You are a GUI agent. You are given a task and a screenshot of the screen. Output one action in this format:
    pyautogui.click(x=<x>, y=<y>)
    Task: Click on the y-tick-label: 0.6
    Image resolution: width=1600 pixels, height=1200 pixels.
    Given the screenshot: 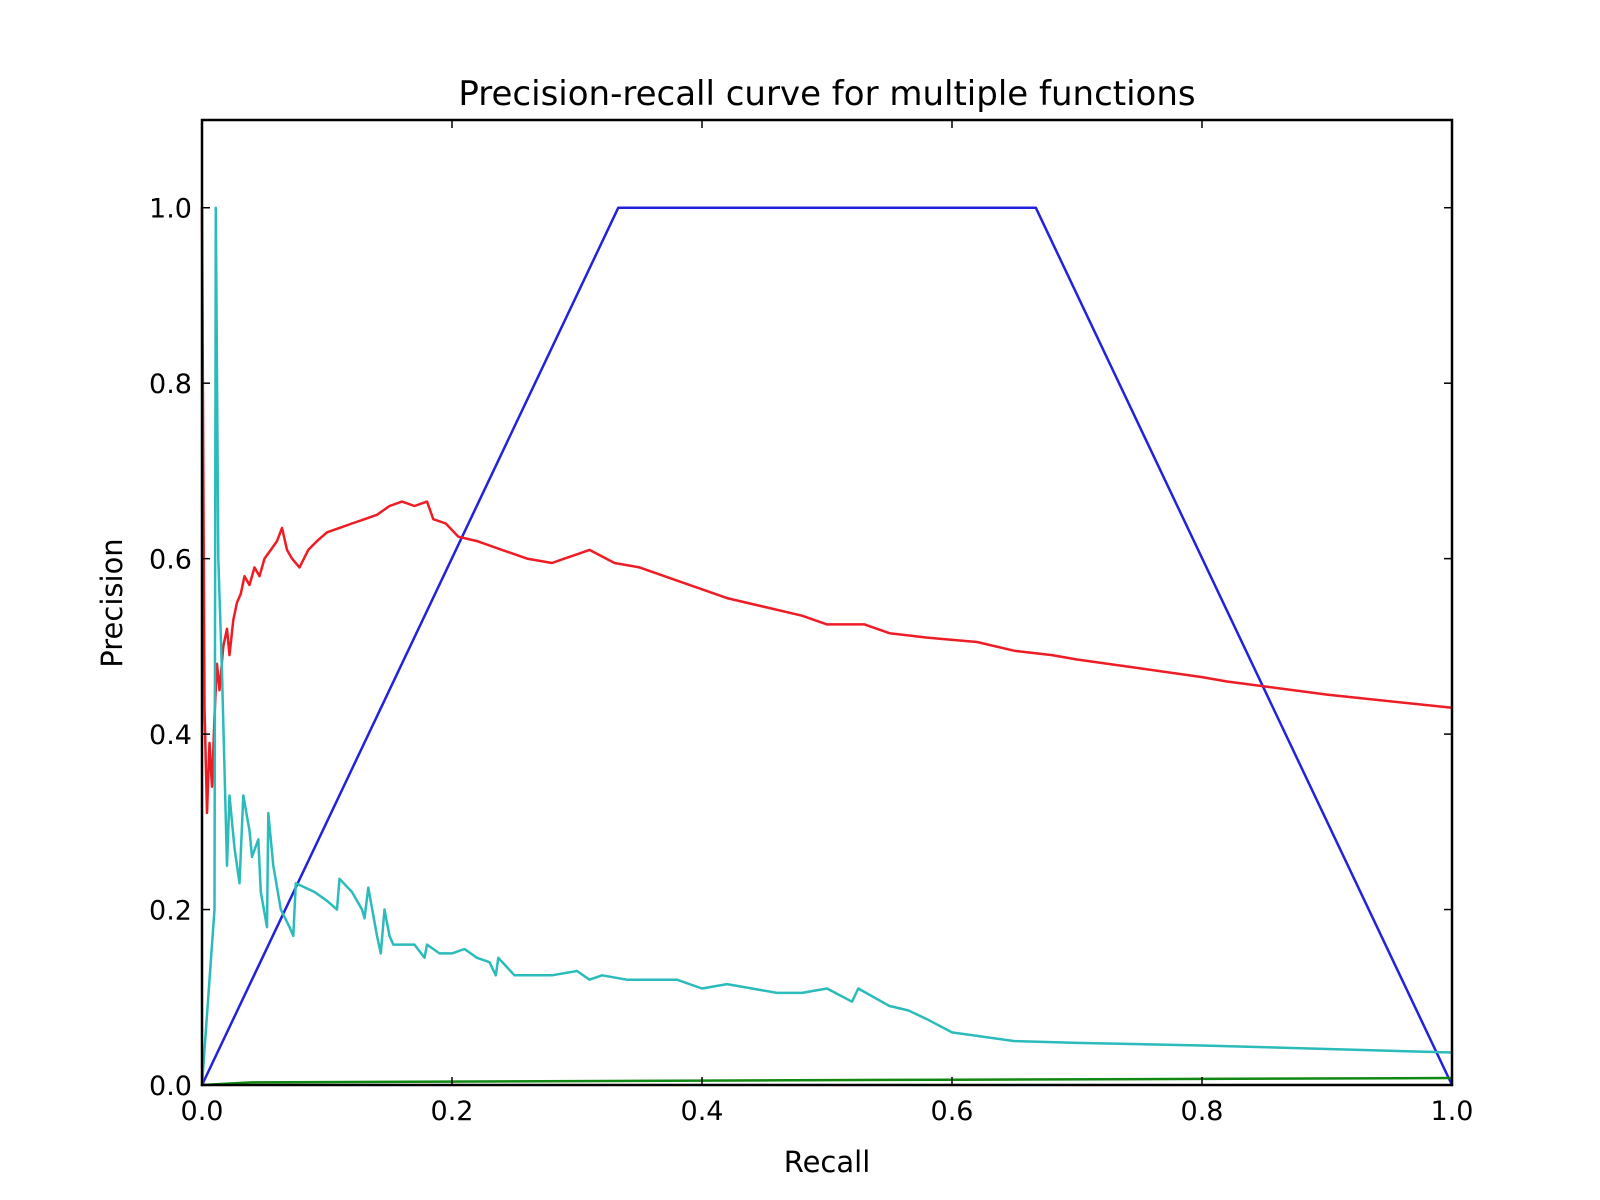 What is the action you would take?
    pyautogui.click(x=170, y=560)
    